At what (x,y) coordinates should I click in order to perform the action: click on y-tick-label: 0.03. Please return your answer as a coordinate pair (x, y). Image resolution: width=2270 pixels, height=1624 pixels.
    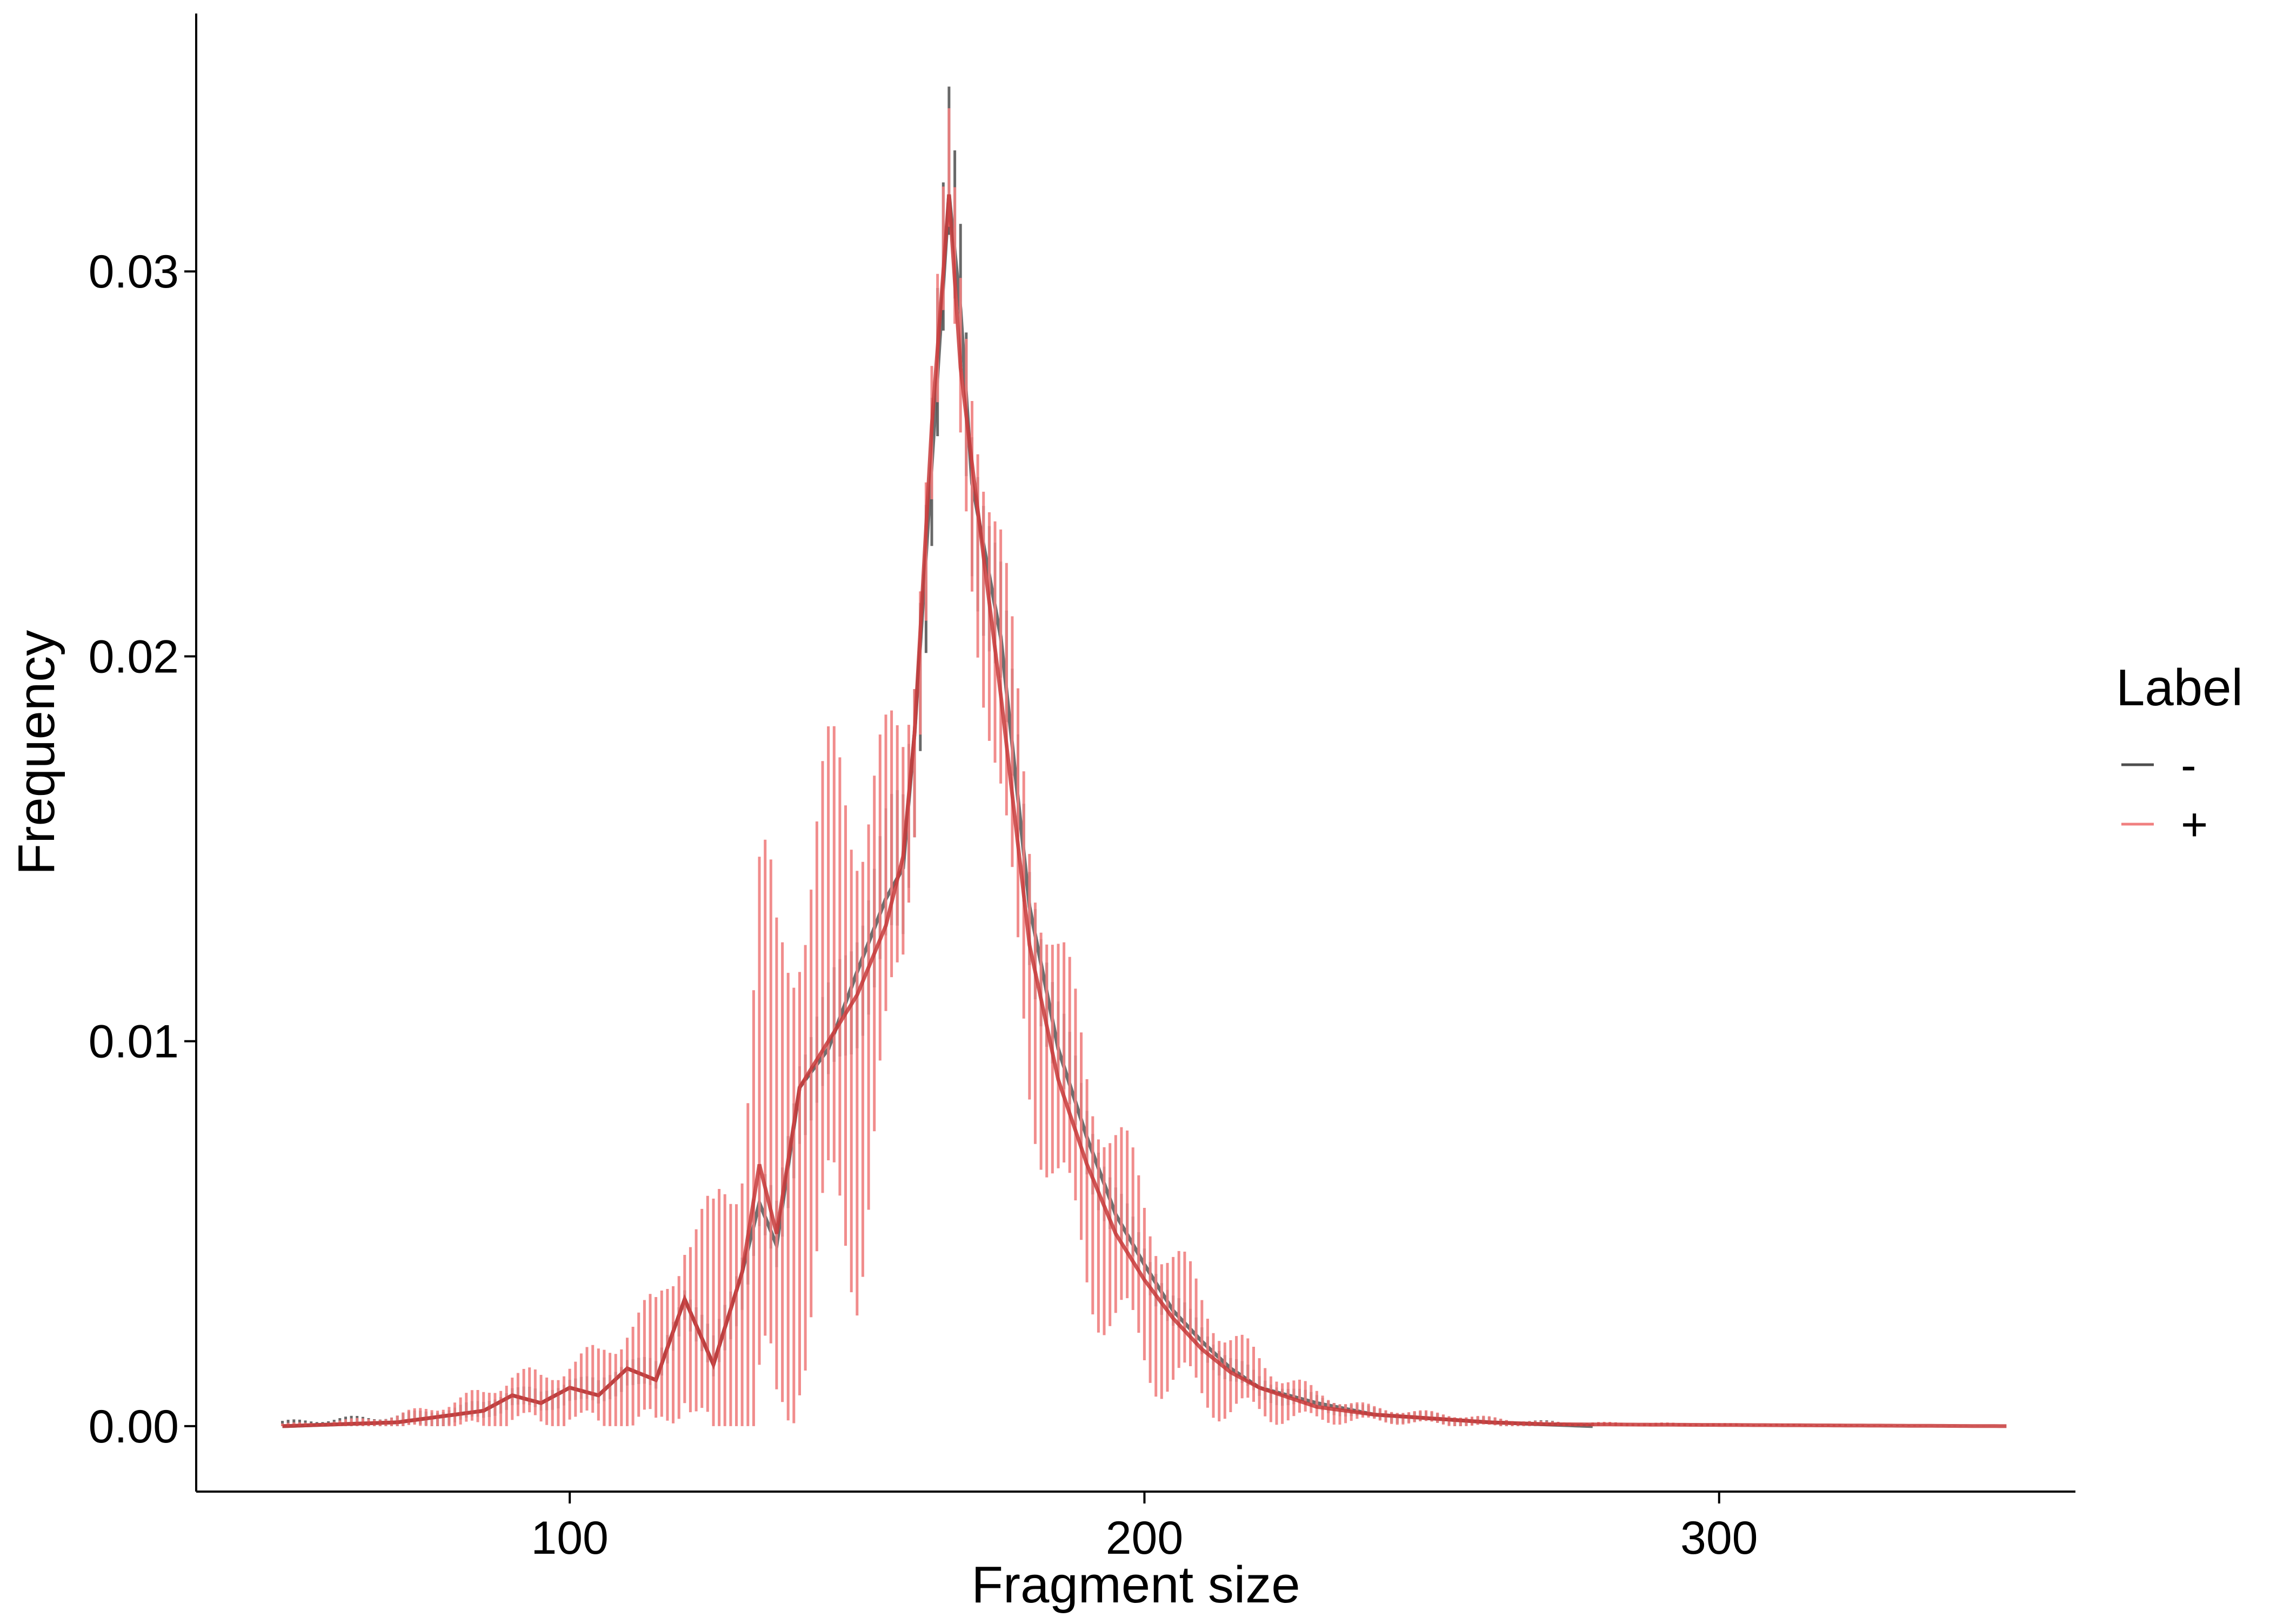
    Looking at the image, I should click on (134, 272).